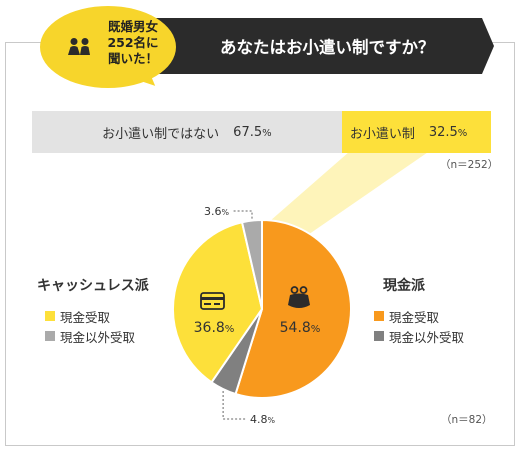  What do you see at coordinates (327, 47) in the screenshot?
I see `question-text: あなたはお小遣い制ですか？` at bounding box center [327, 47].